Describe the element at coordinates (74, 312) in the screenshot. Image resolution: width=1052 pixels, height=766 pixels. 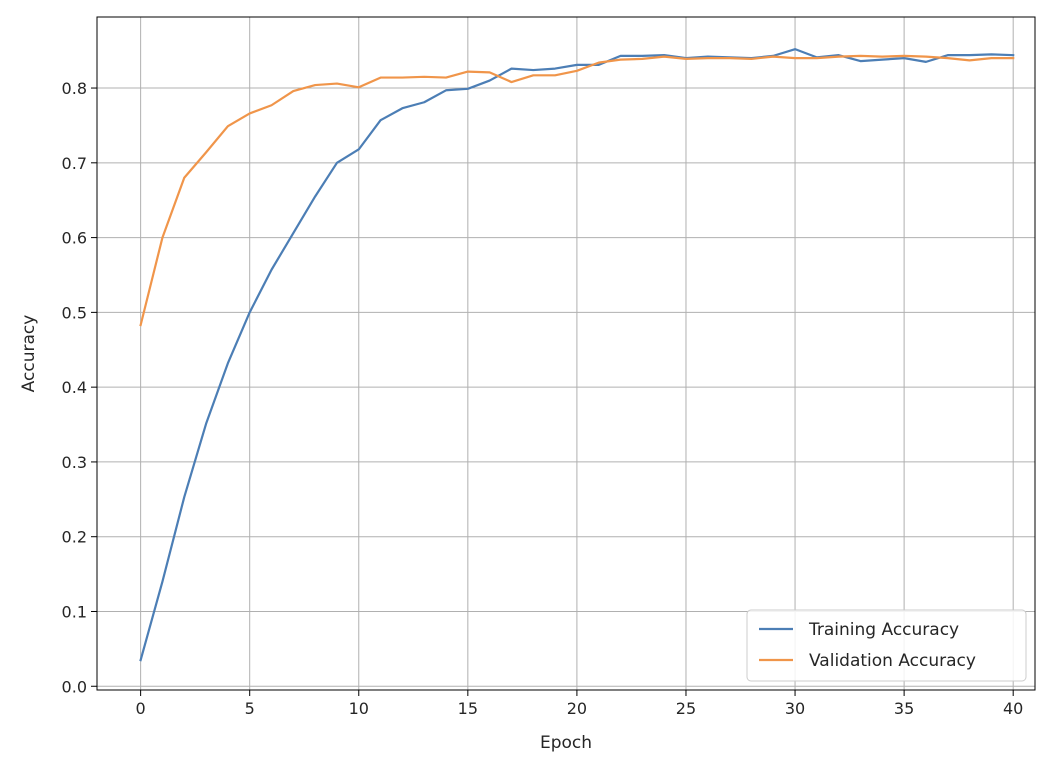
I see `y-tick-label: 0.5` at that location.